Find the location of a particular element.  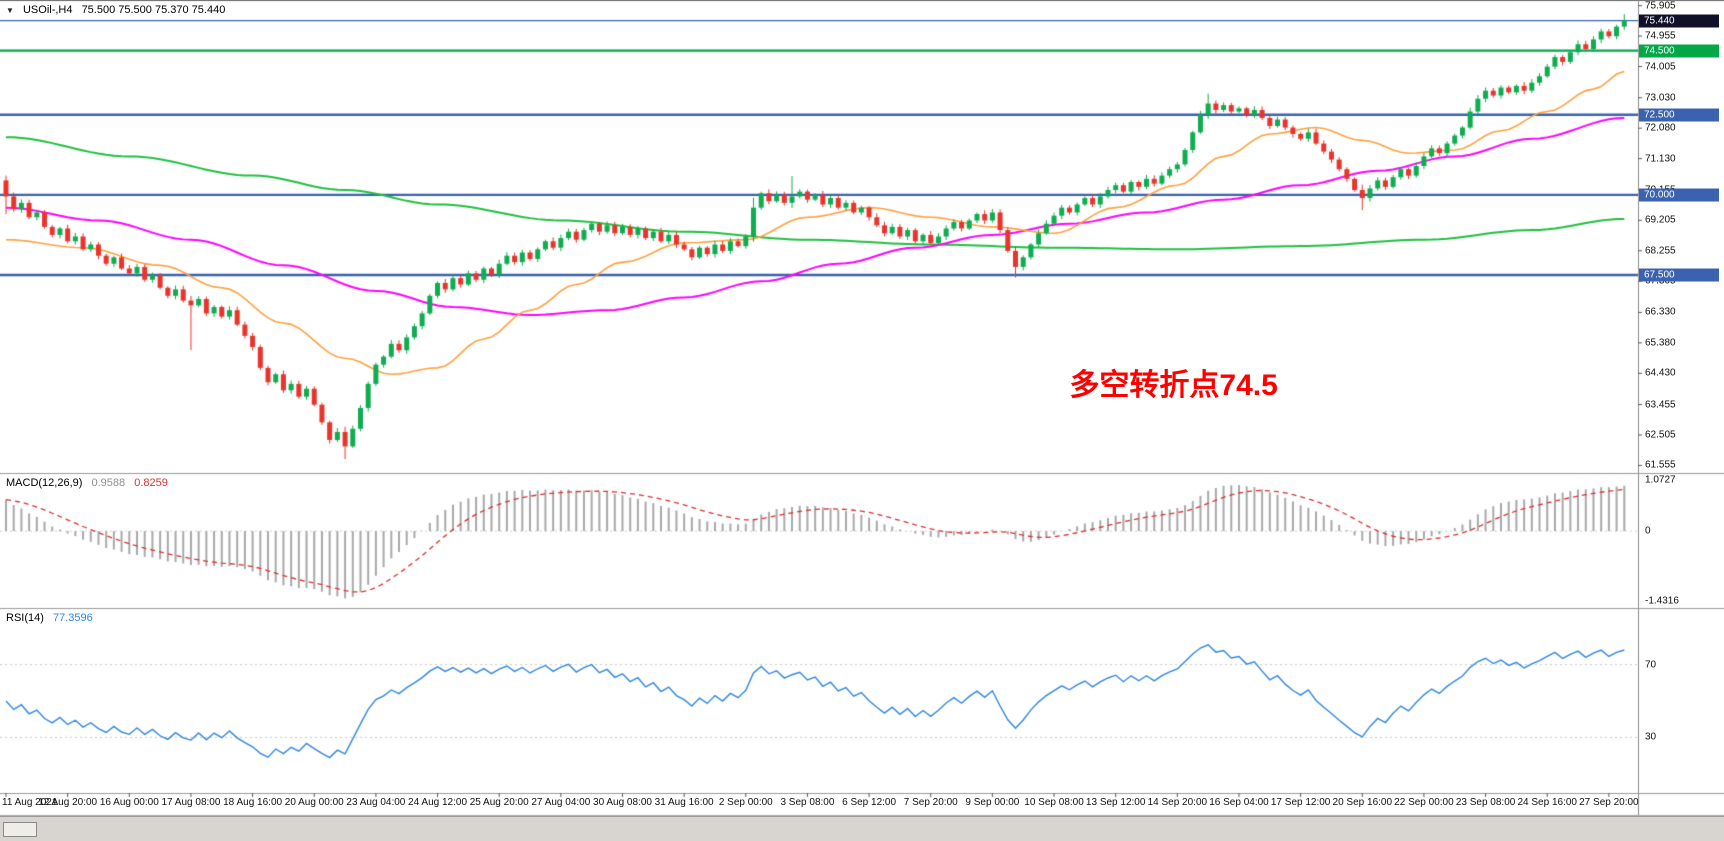

macd-indicator-label: MACD(12,26,9) is located at coordinates (44, 483).